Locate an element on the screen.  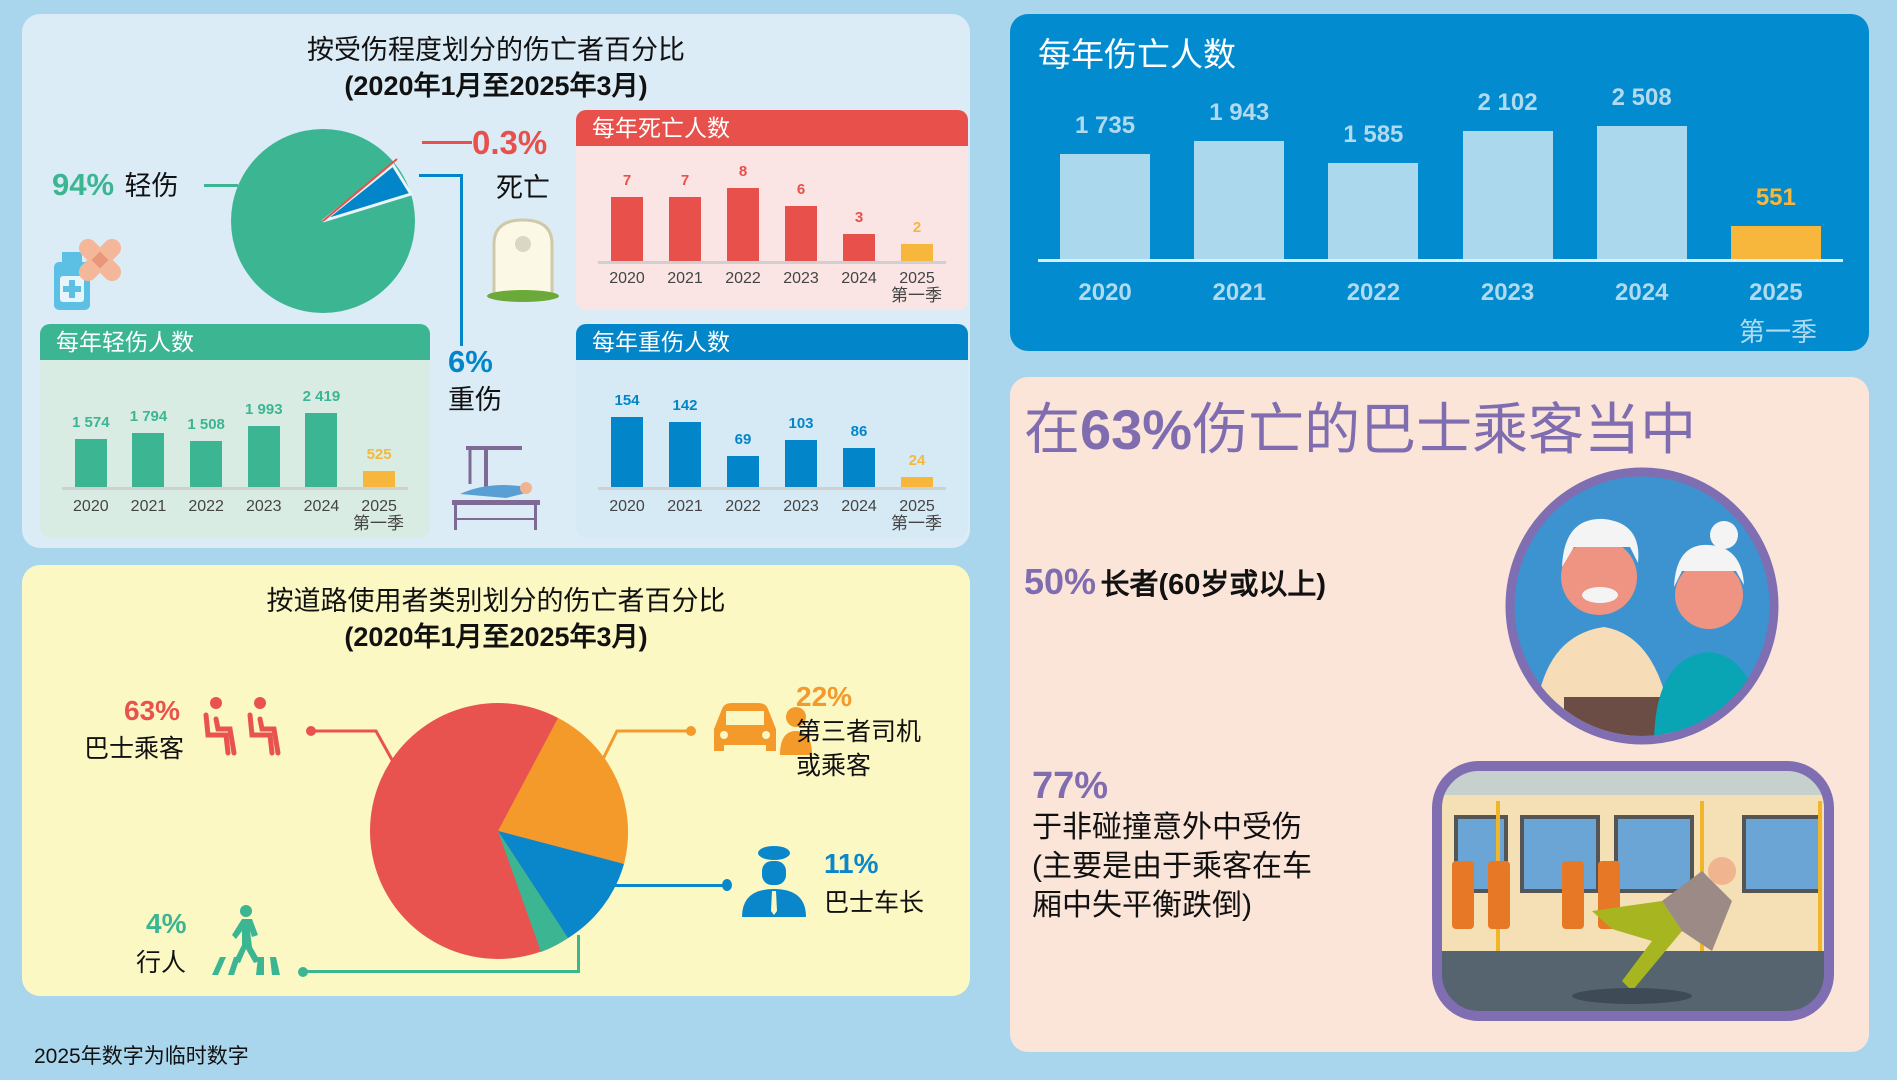
fatal-slice is located at coordinates (360, 190).